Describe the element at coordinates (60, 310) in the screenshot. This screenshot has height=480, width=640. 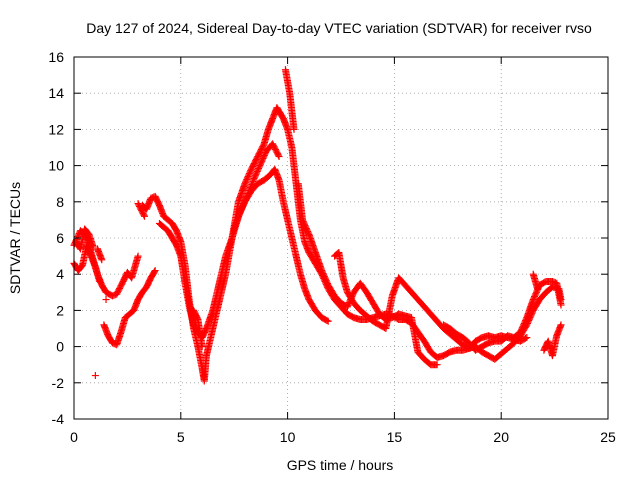
I see `y-tick-label: 2` at that location.